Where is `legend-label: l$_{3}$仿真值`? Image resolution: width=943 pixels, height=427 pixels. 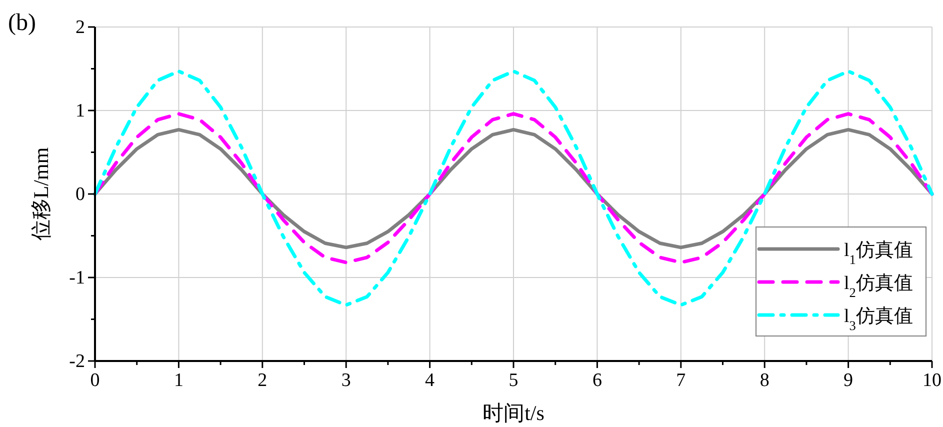 legend-label: l$_{3}$仿真值 is located at coordinates (878, 319).